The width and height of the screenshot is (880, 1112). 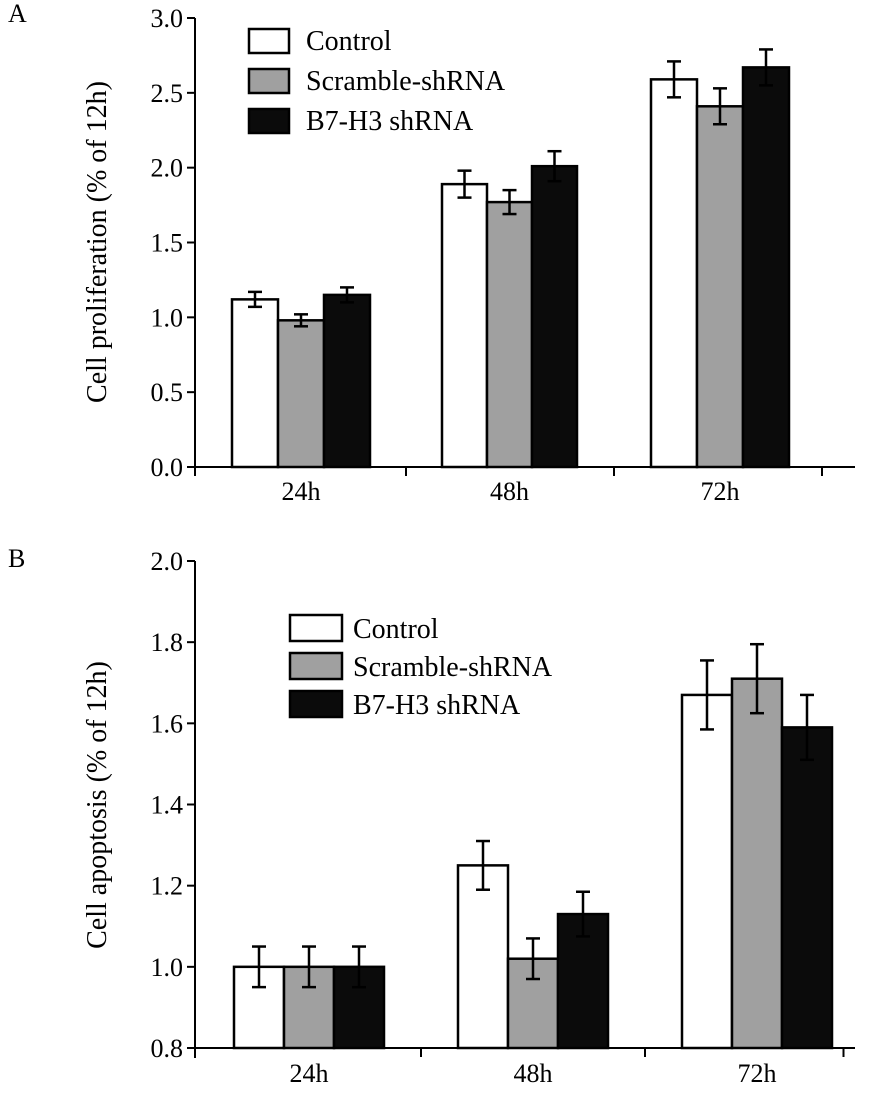 I want to click on panel-b-x-tick-label: 48h, so click(x=533, y=1073).